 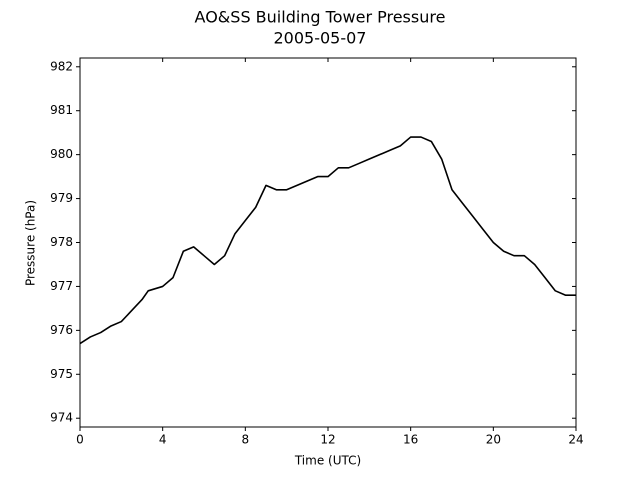 I want to click on x-tick-label: 4, so click(x=163, y=440).